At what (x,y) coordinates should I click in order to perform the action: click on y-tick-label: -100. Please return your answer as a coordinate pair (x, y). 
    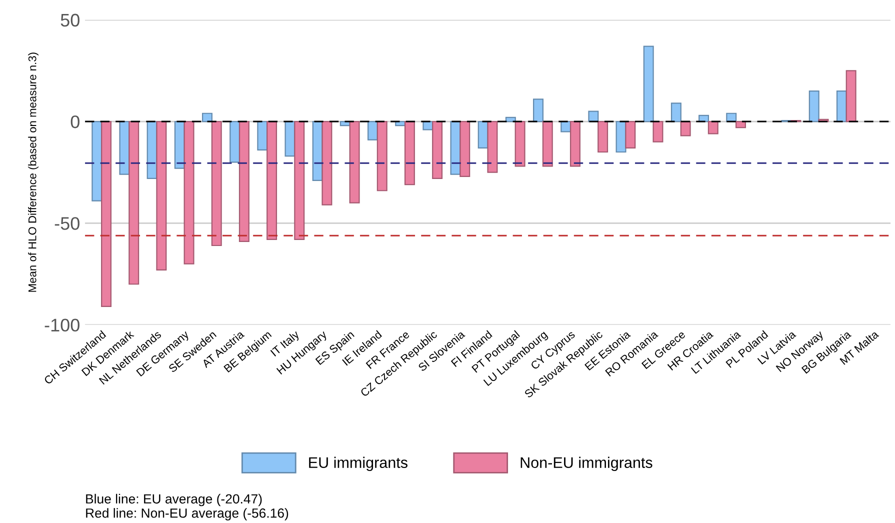
    Looking at the image, I should click on (62, 325).